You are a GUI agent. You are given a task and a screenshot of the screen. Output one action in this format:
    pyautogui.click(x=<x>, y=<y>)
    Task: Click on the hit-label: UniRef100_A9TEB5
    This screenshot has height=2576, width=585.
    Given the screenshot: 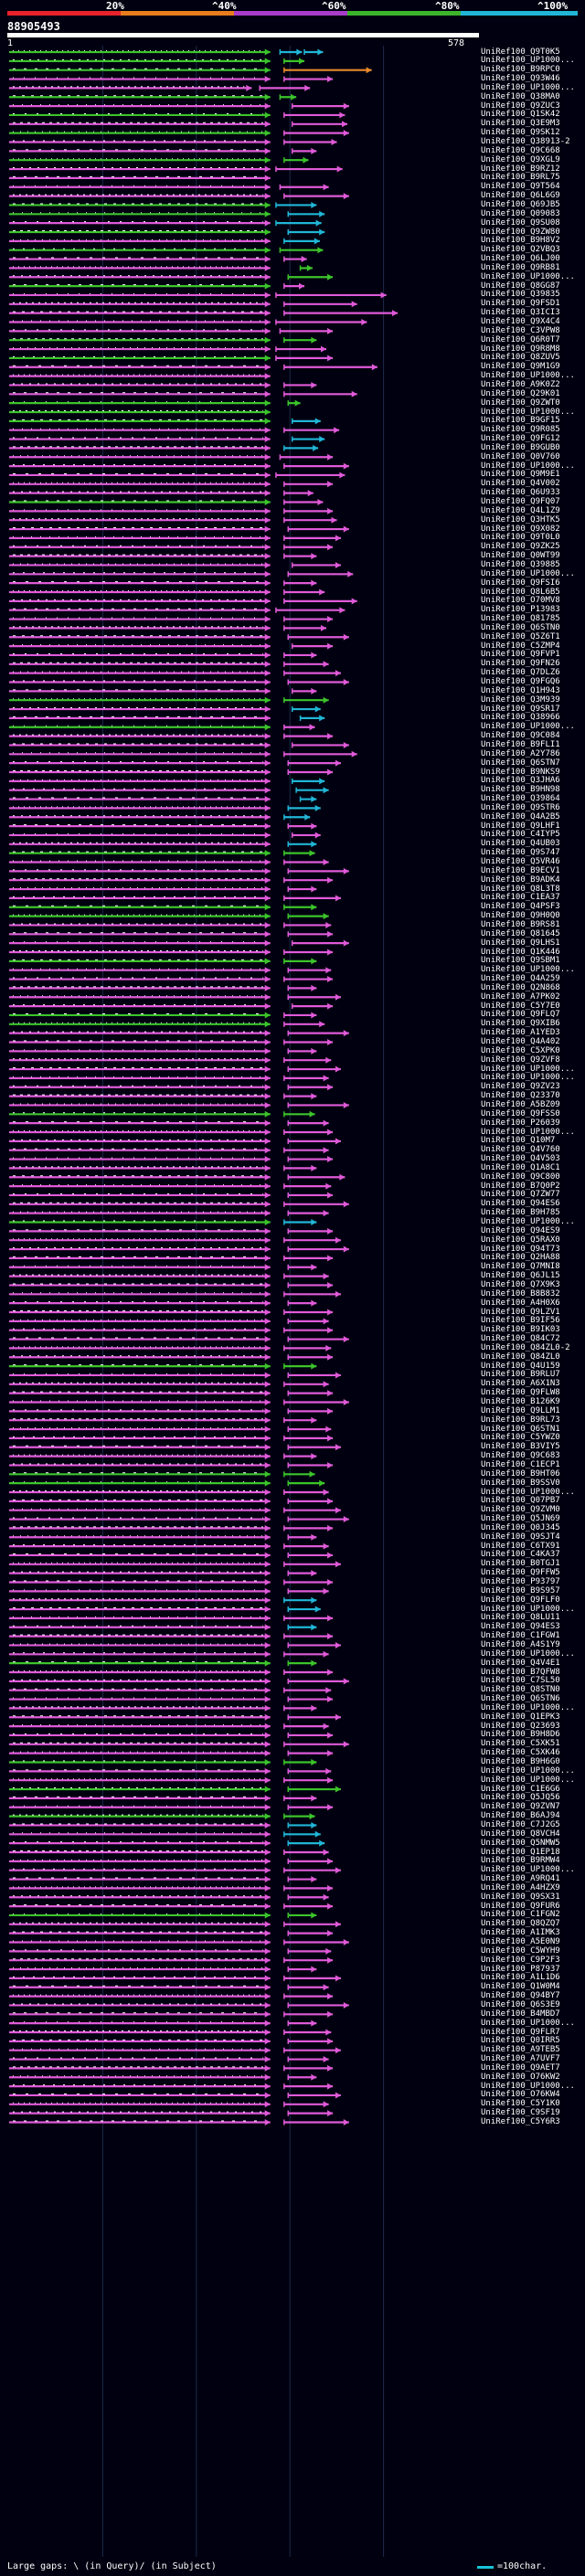 What is the action you would take?
    pyautogui.click(x=520, y=2050)
    